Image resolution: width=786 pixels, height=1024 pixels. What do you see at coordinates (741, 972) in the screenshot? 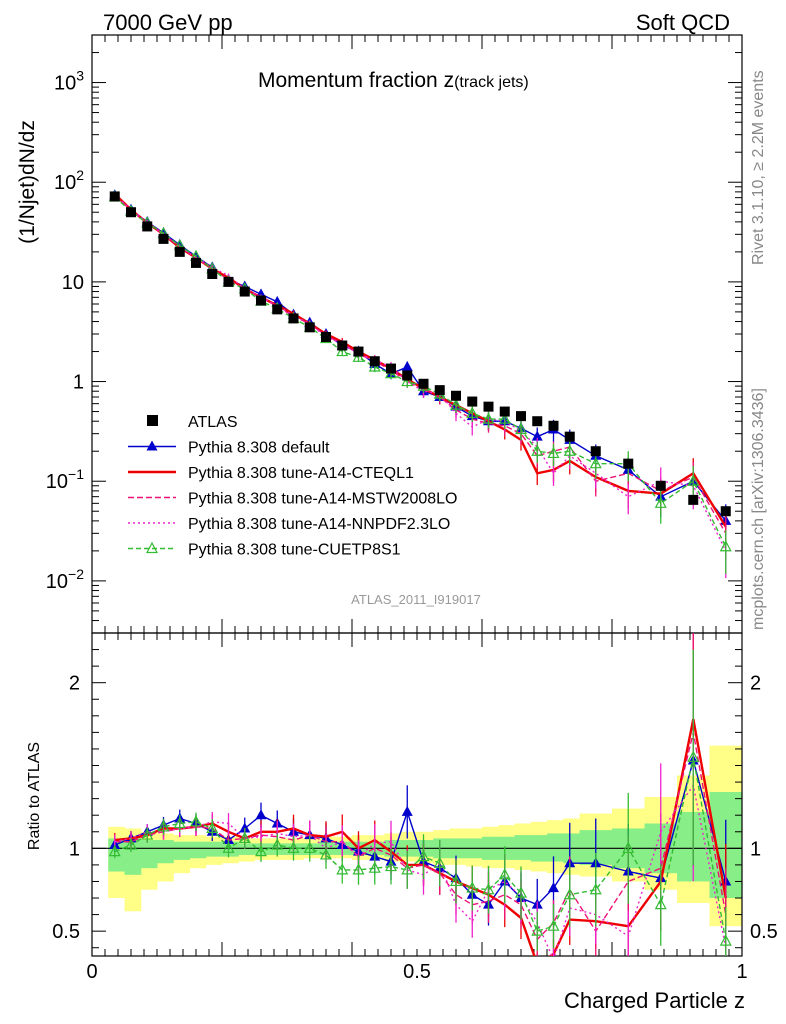
I see `x-tick-label: 1` at bounding box center [741, 972].